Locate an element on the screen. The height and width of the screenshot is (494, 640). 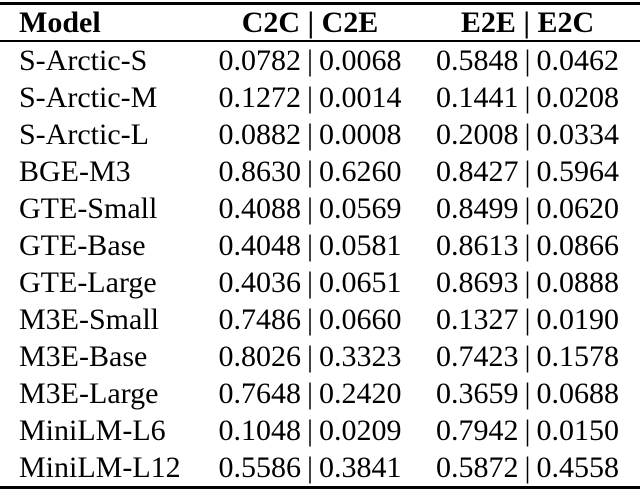
c2c-value: 0.1048 is located at coordinates (259, 430).